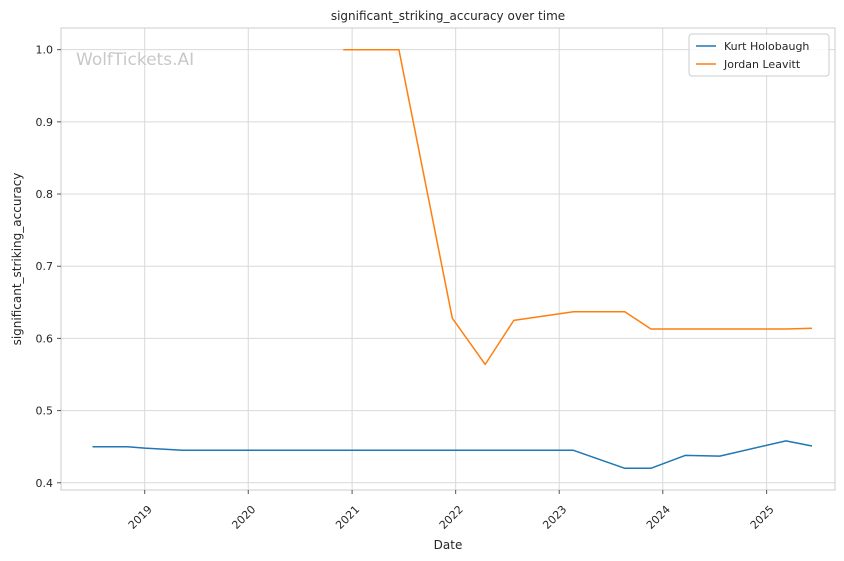 The height and width of the screenshot is (561, 844). What do you see at coordinates (243, 517) in the screenshot?
I see `x-tick-label: 2020` at bounding box center [243, 517].